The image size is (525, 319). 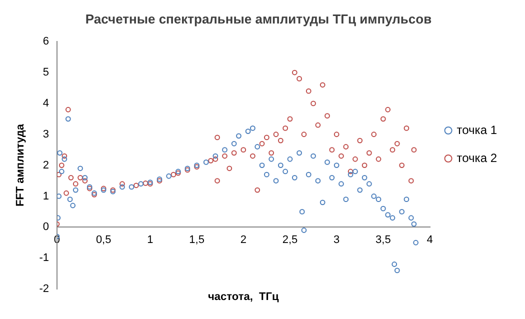 What do you see at coordinates (290, 240) in the screenshot?
I see `x-tick-label: 2,5` at bounding box center [290, 240].